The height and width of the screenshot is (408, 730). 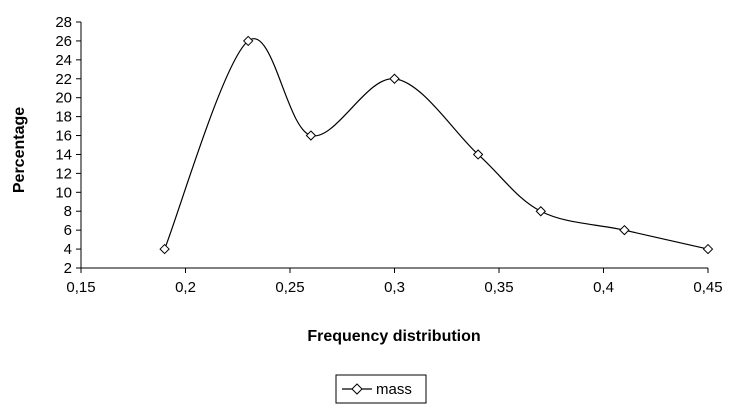 I want to click on x-axis-ticks: 0,15 0,2 0,25 0,3 0,35 0,4 0,45, so click(x=394, y=282).